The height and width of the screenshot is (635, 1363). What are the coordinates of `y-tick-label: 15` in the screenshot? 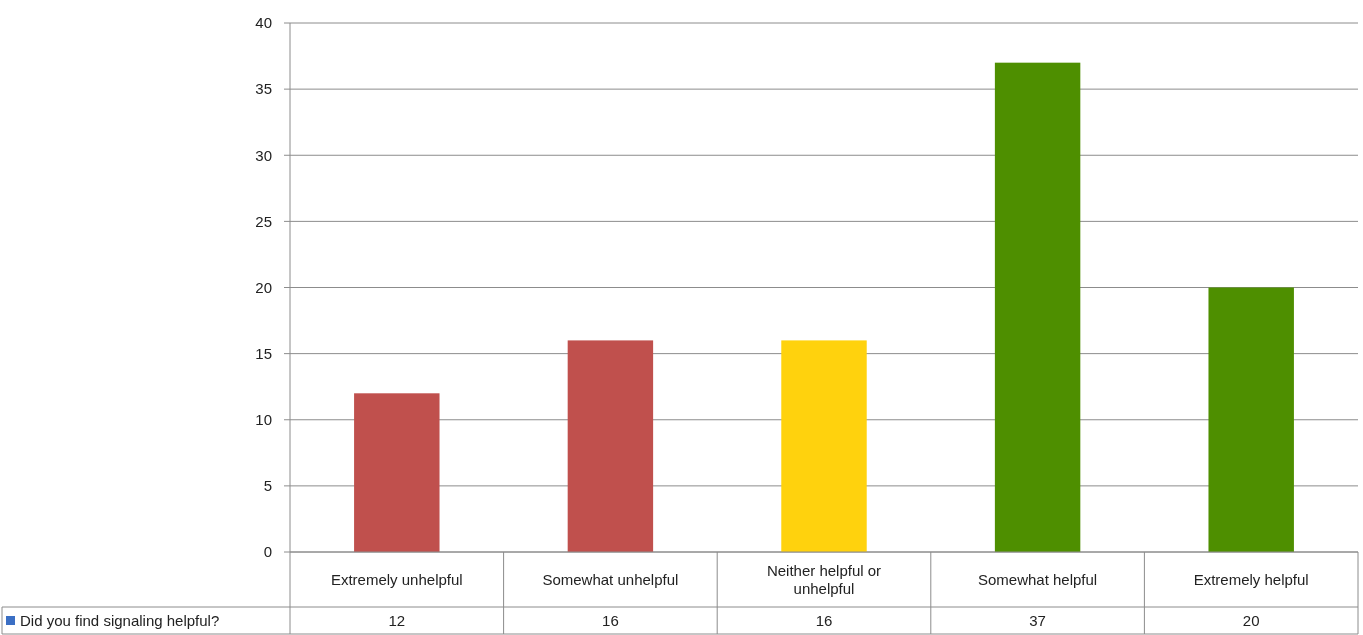 It's located at (263, 353).